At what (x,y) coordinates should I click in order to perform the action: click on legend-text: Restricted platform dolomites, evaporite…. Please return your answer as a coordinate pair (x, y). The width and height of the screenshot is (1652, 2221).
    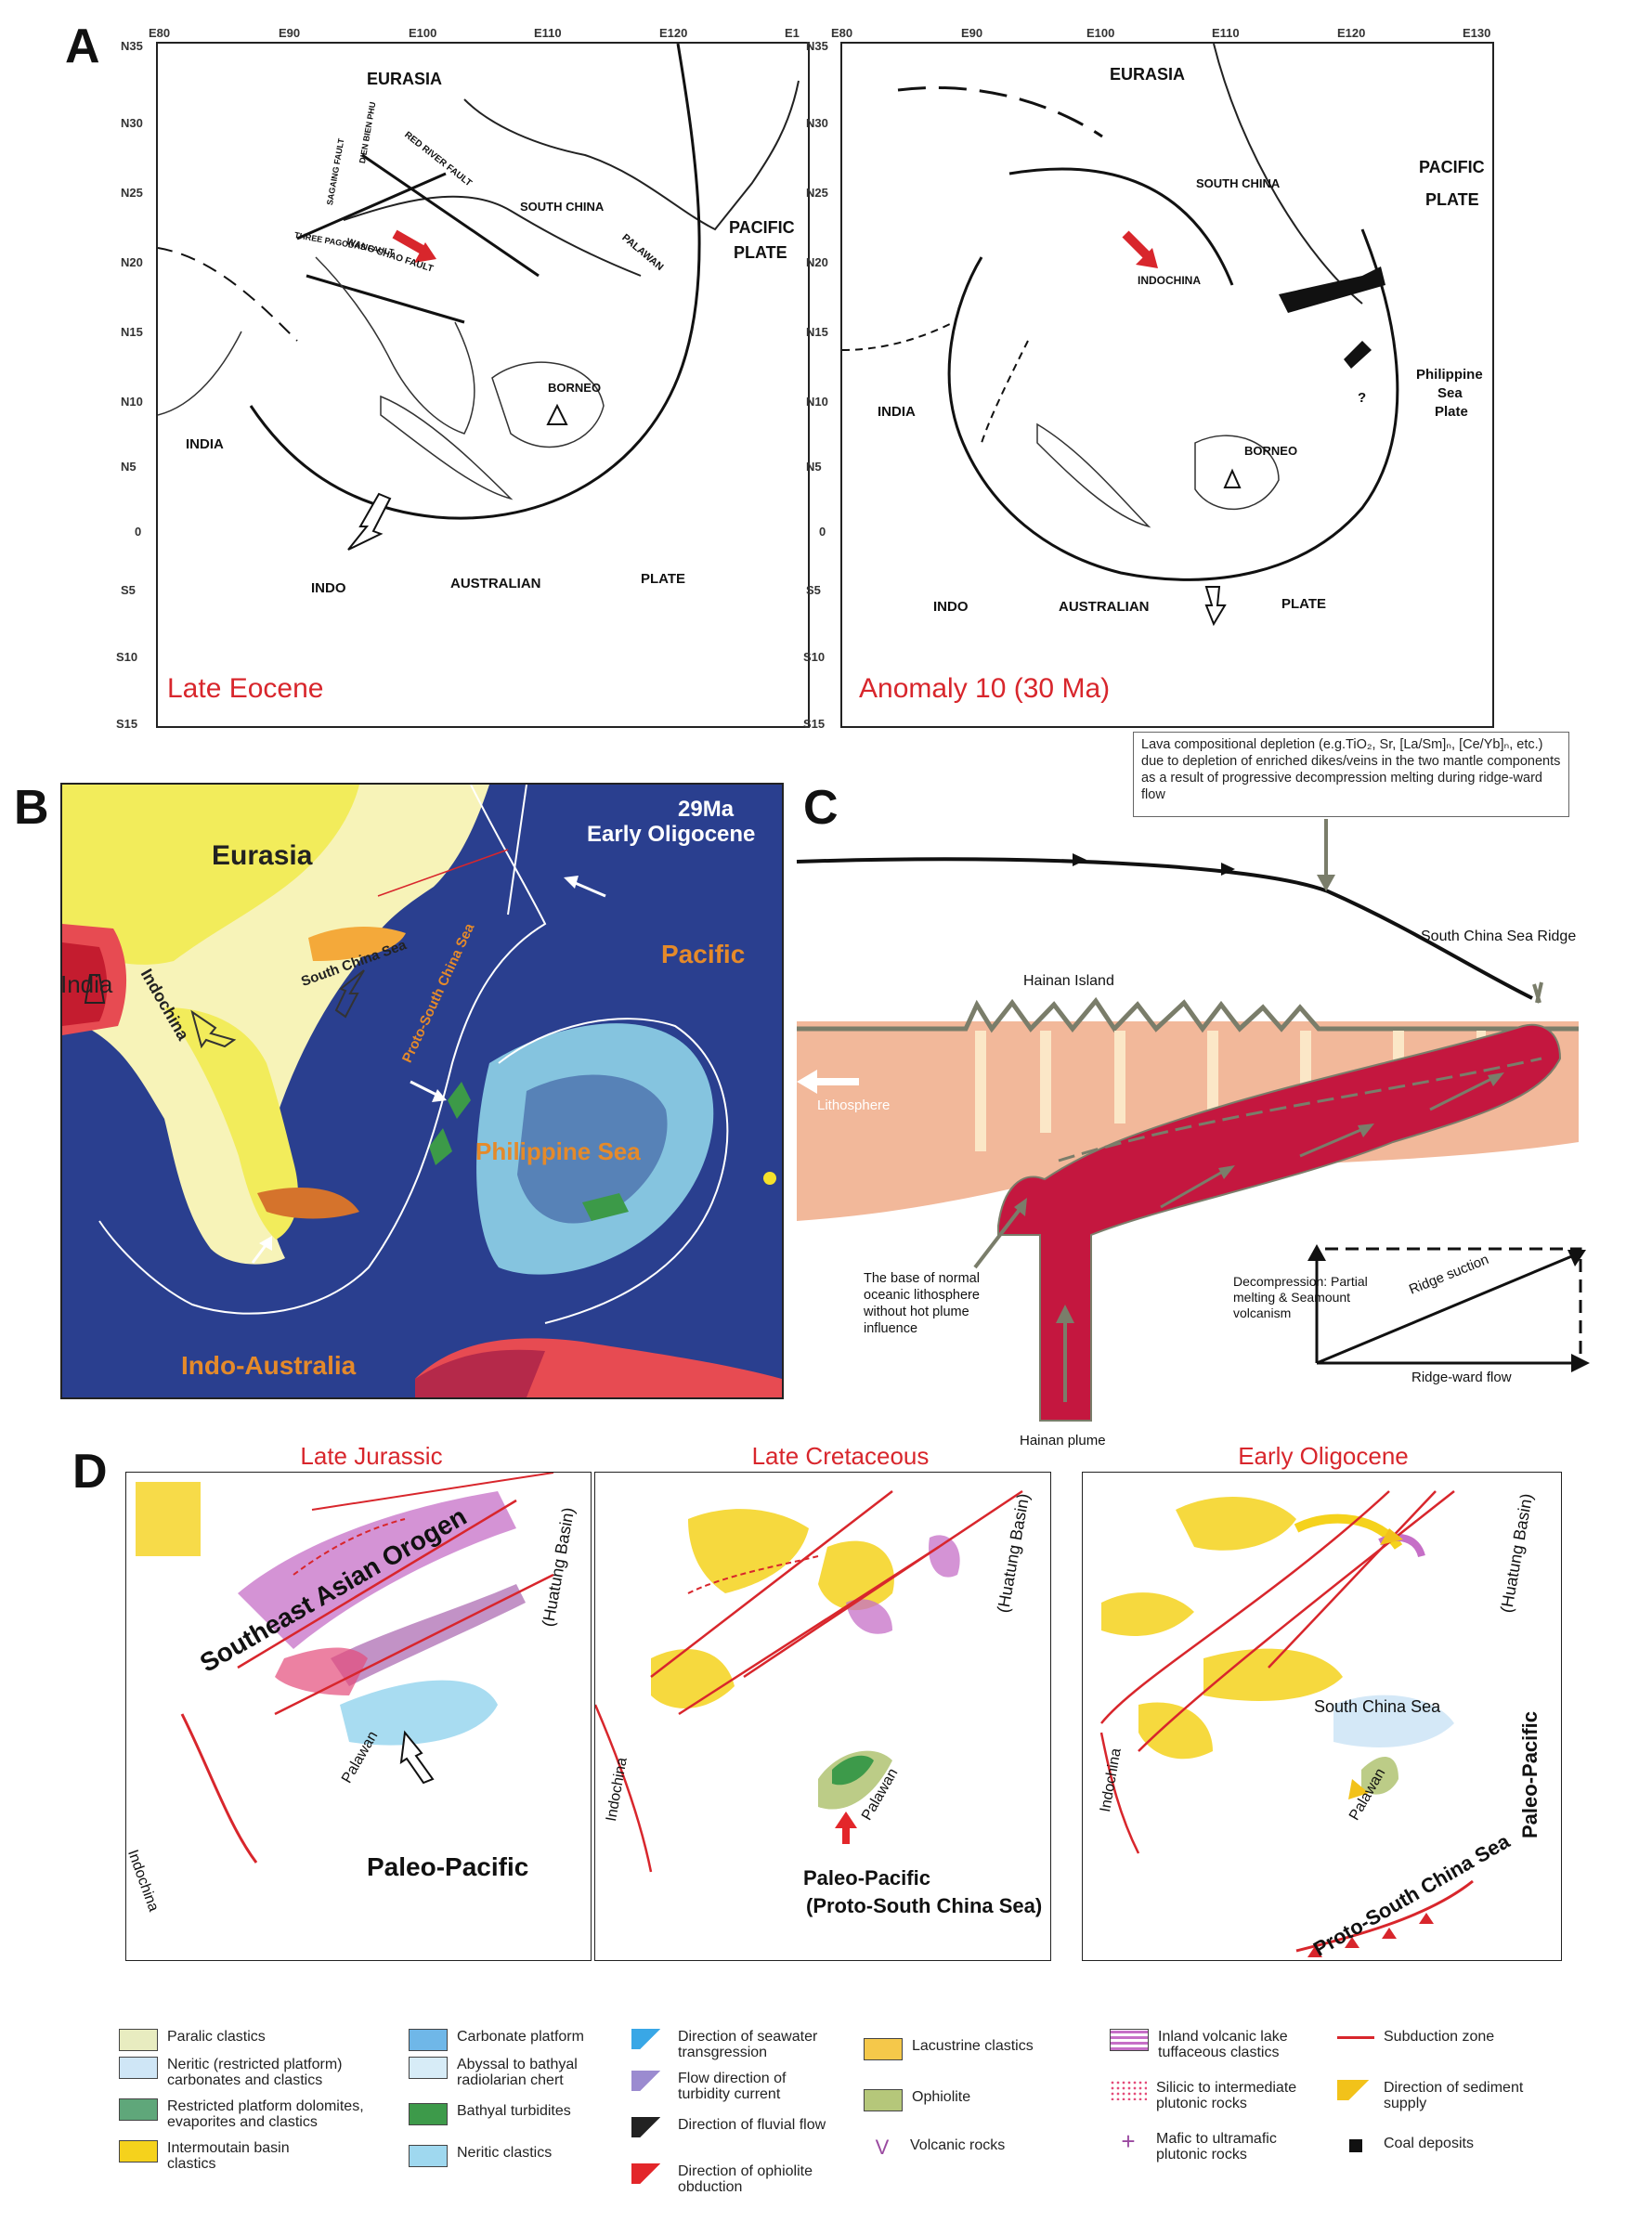
    Looking at the image, I should click on (266, 2114).